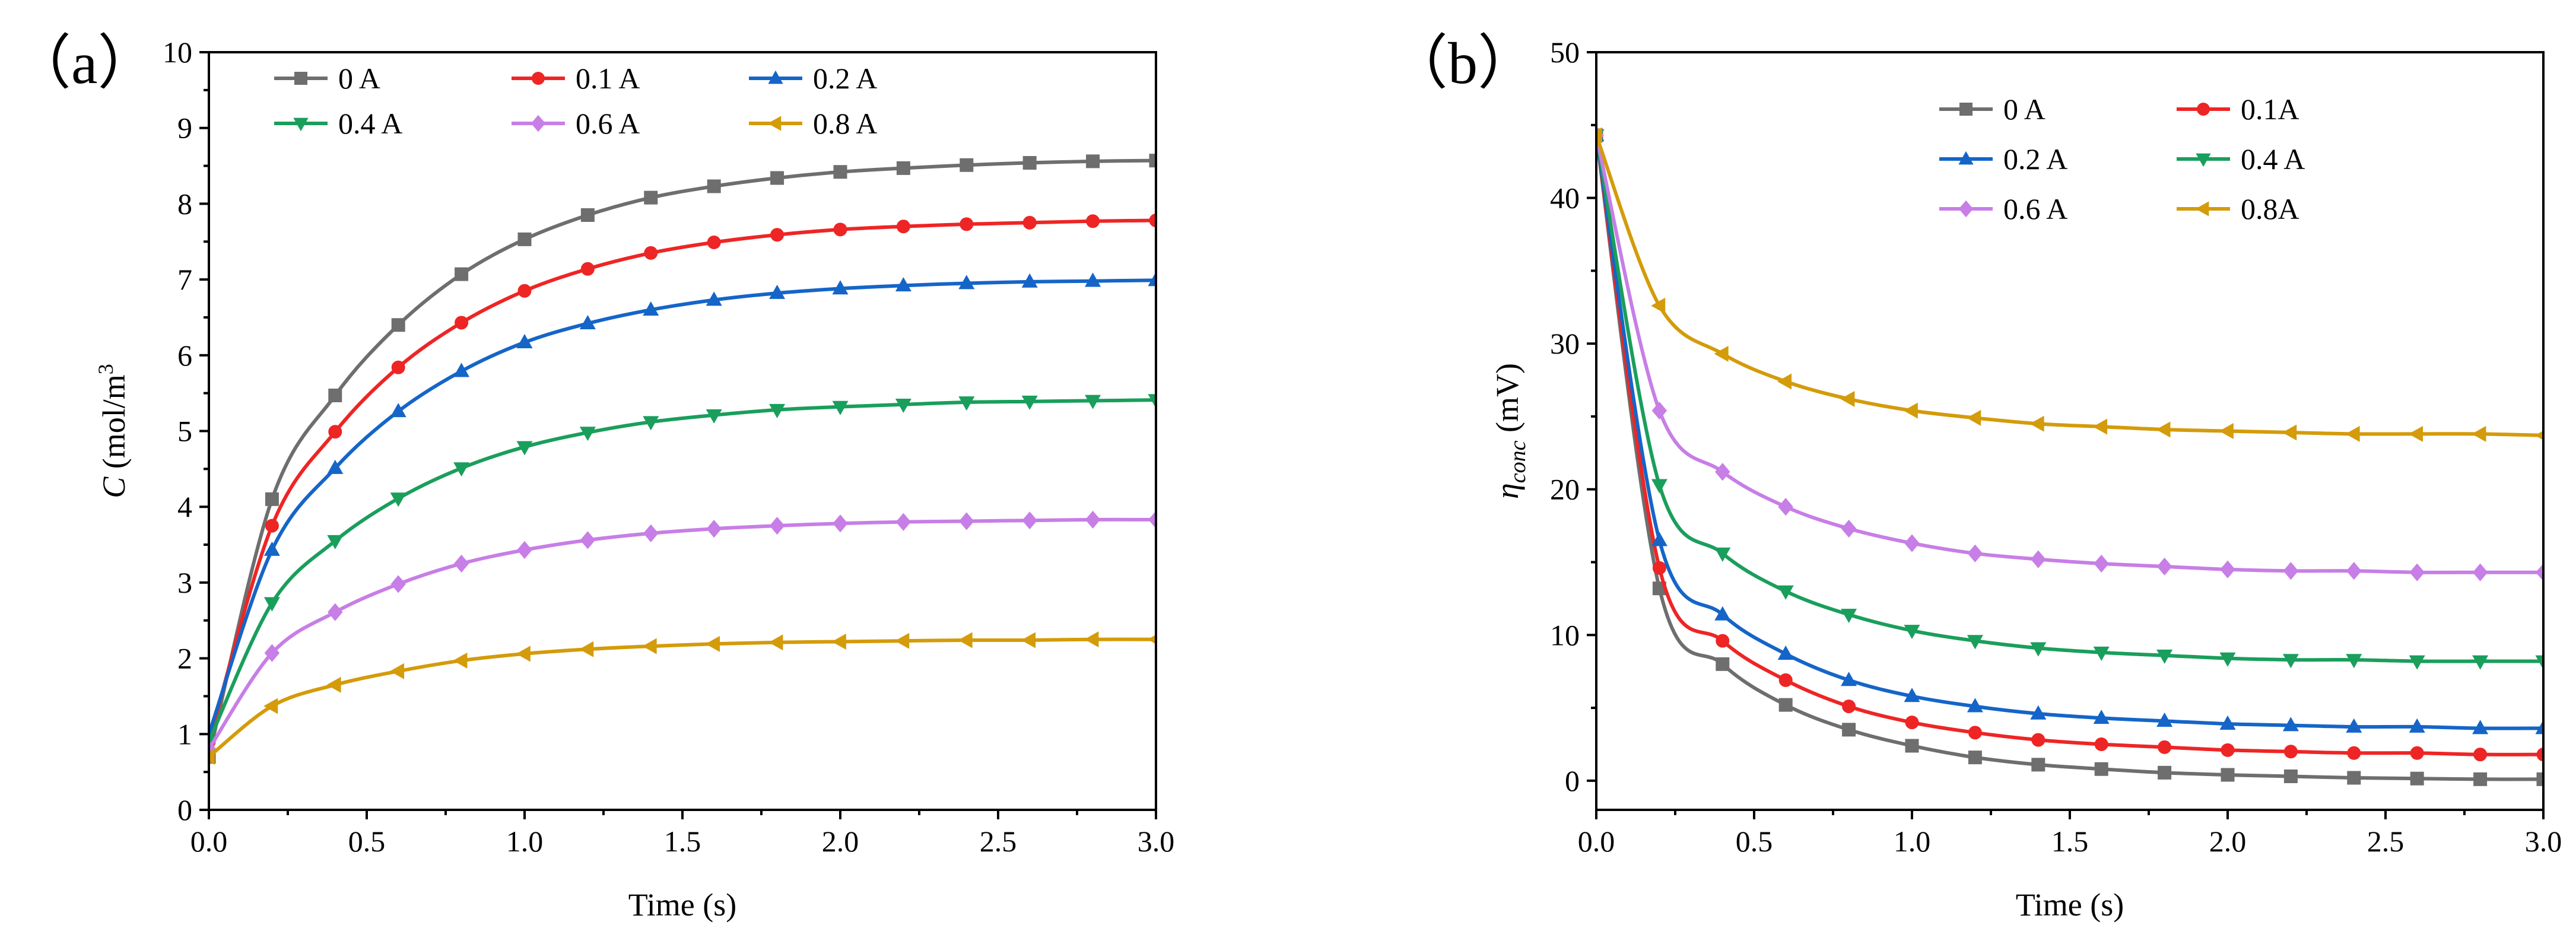 This screenshot has width=2576, height=938. I want to click on y-axis-unit: (mol/m, so click(114, 425).